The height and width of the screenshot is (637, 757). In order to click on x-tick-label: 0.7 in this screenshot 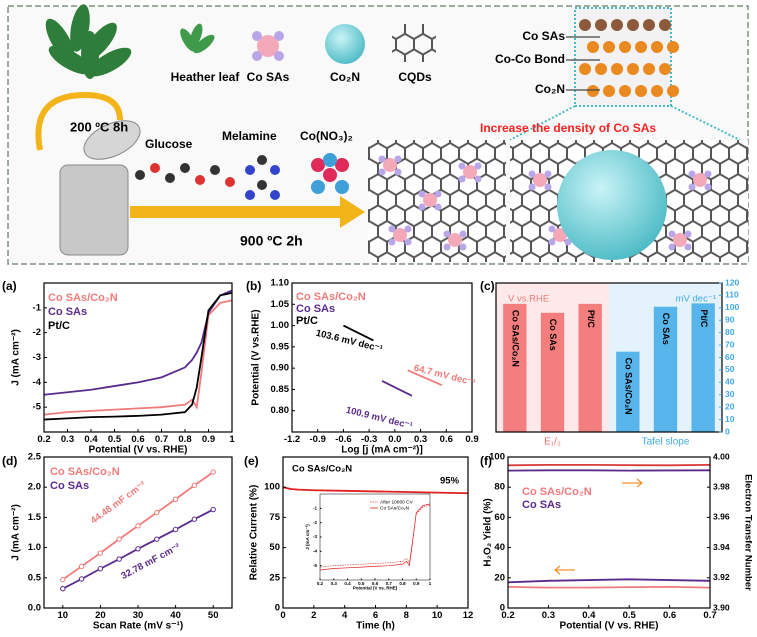, I will do `click(161, 439)`.